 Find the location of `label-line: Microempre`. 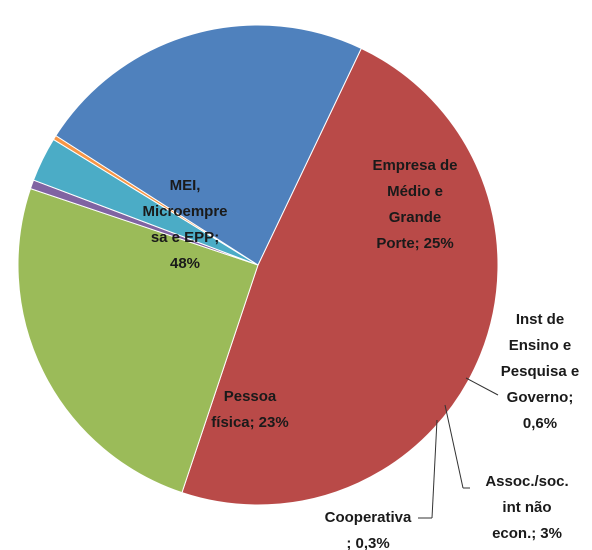

label-line: Microempre is located at coordinates (184, 211).